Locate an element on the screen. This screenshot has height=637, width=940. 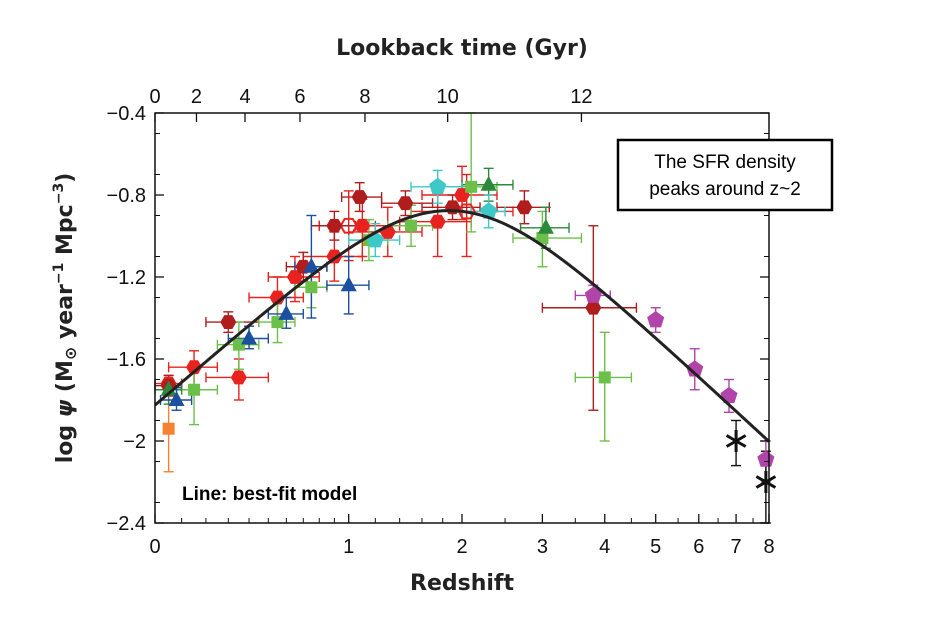
y-tick-label: −0.4 is located at coordinates (126, 114).